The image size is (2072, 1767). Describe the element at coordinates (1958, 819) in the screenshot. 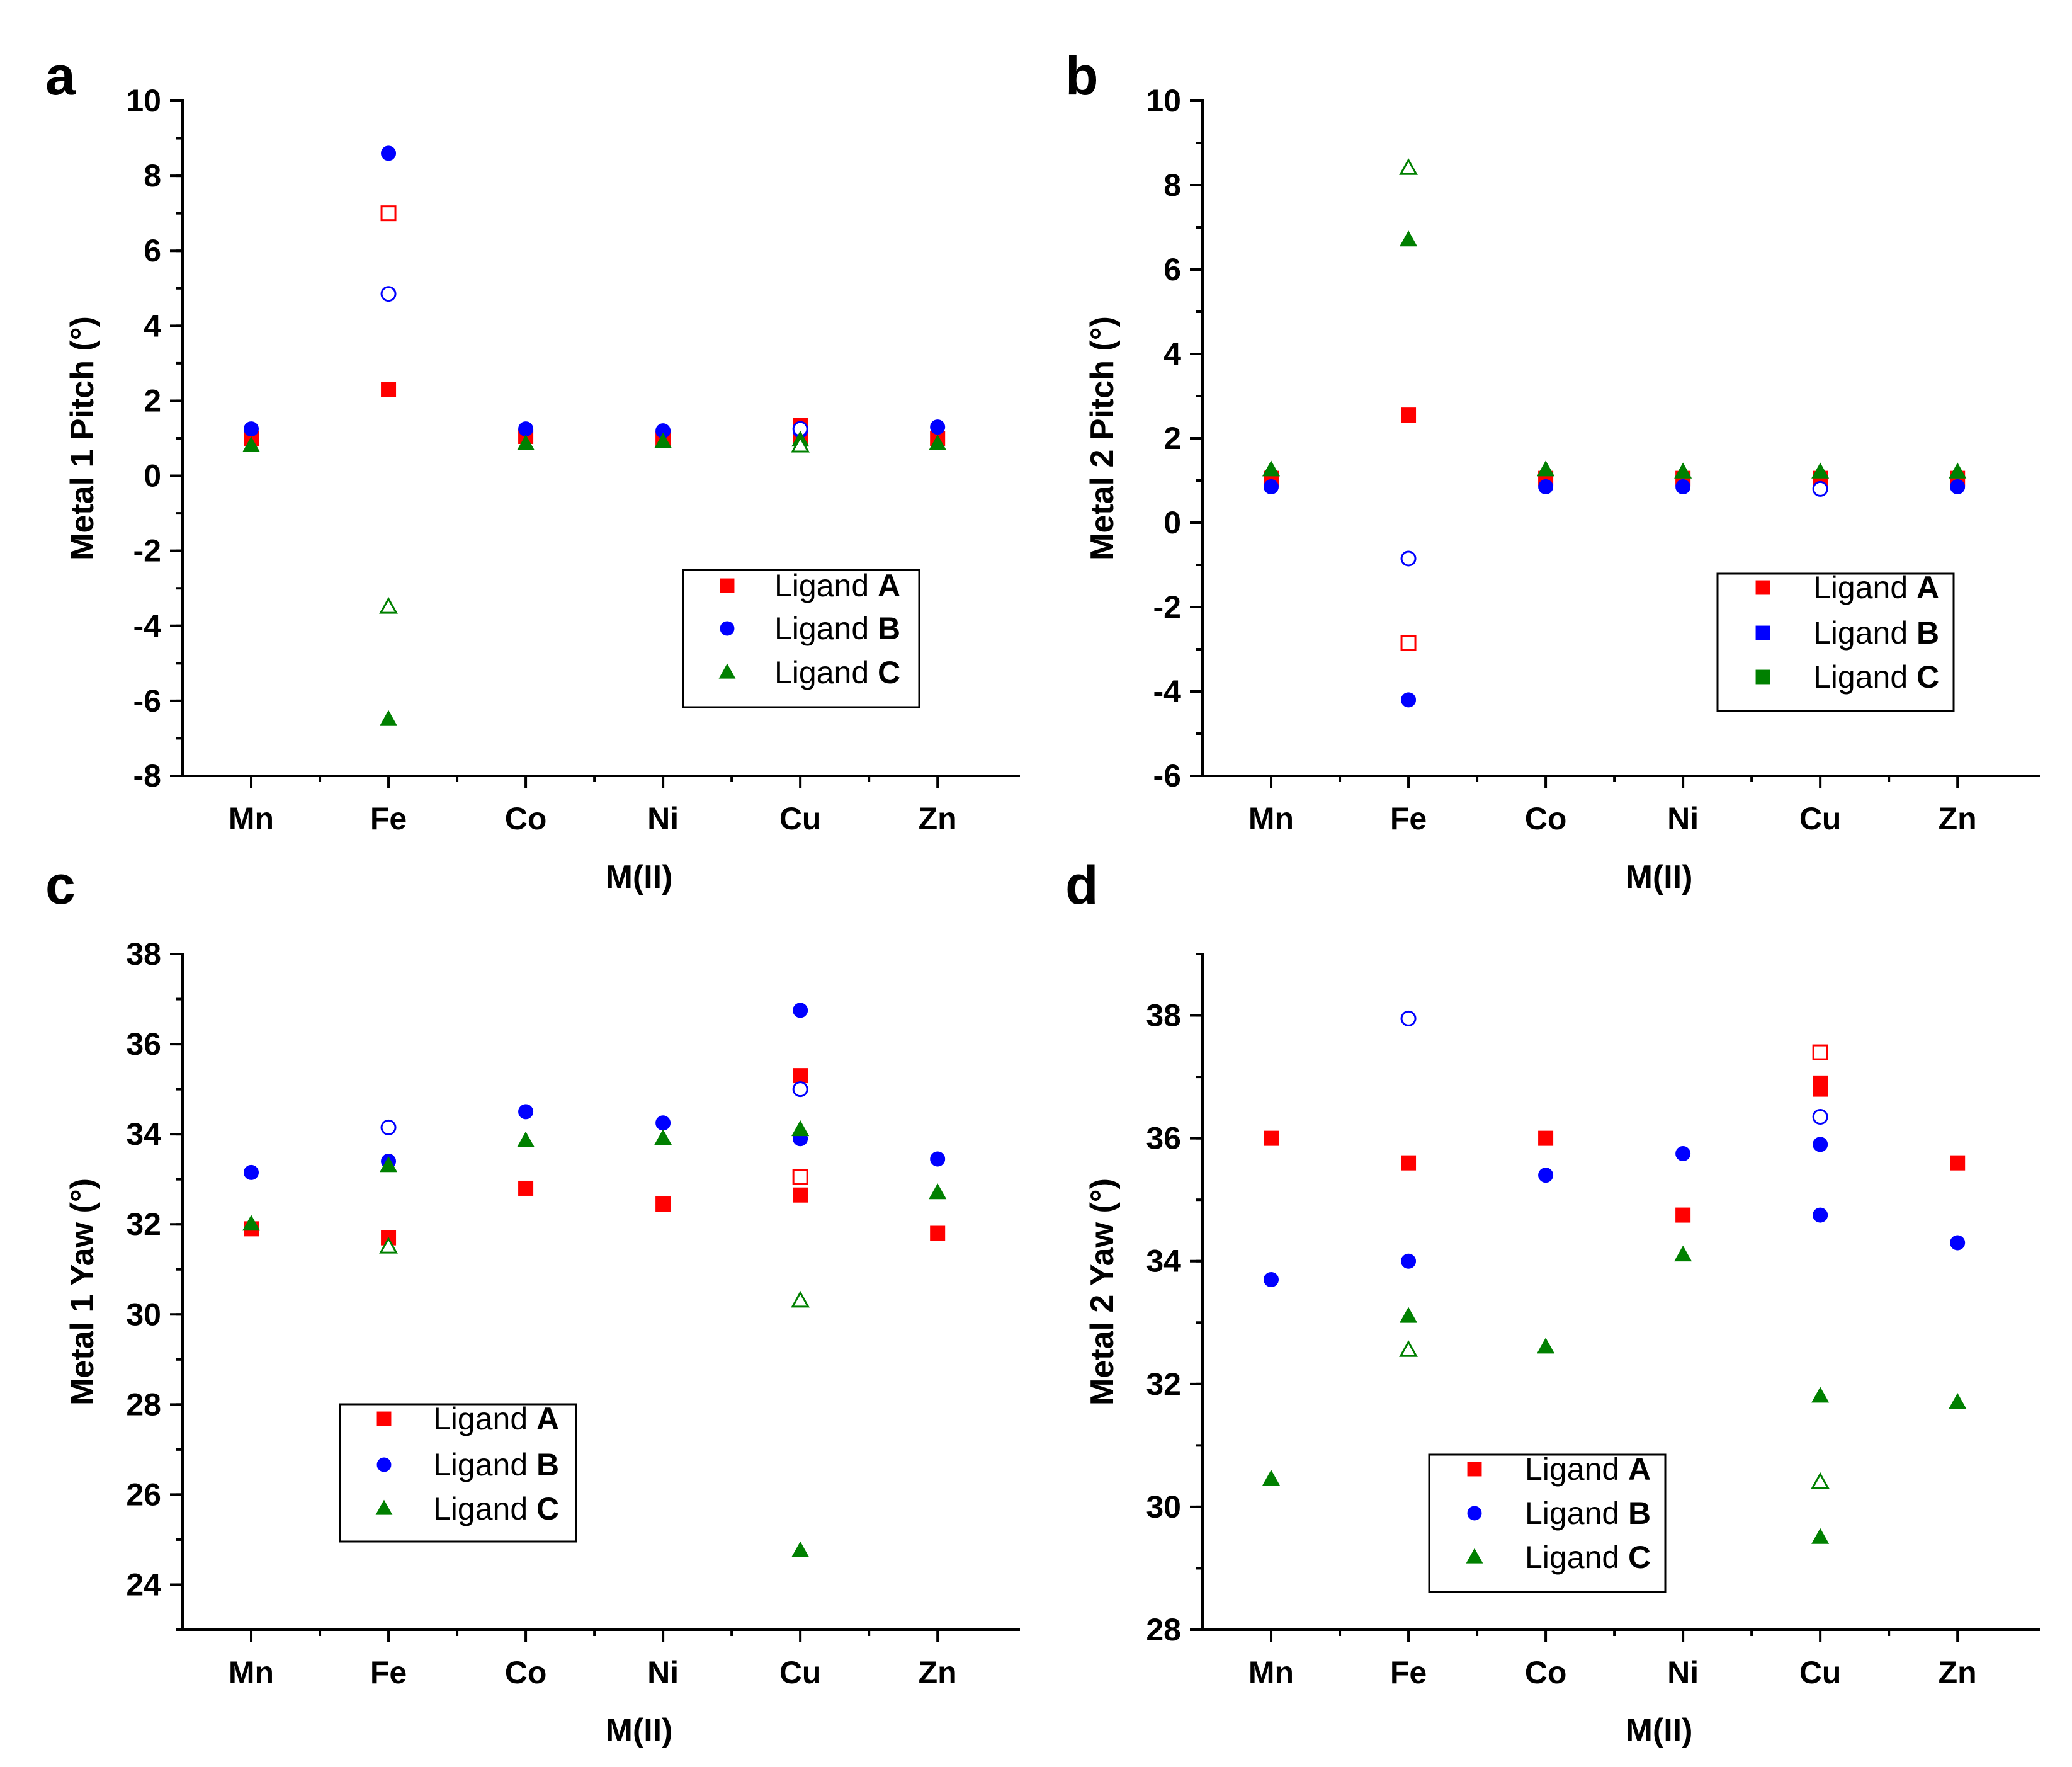

I see `x-tick-label: Zn` at that location.